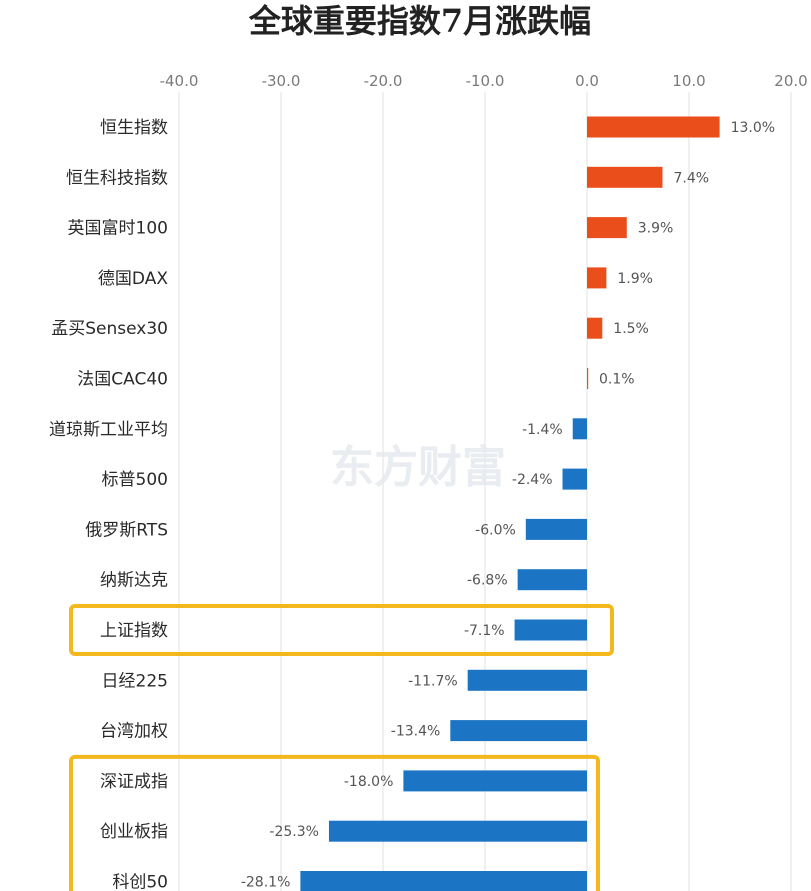 The image size is (811, 891). What do you see at coordinates (617, 380) in the screenshot?
I see `value-label: 0.1%` at bounding box center [617, 380].